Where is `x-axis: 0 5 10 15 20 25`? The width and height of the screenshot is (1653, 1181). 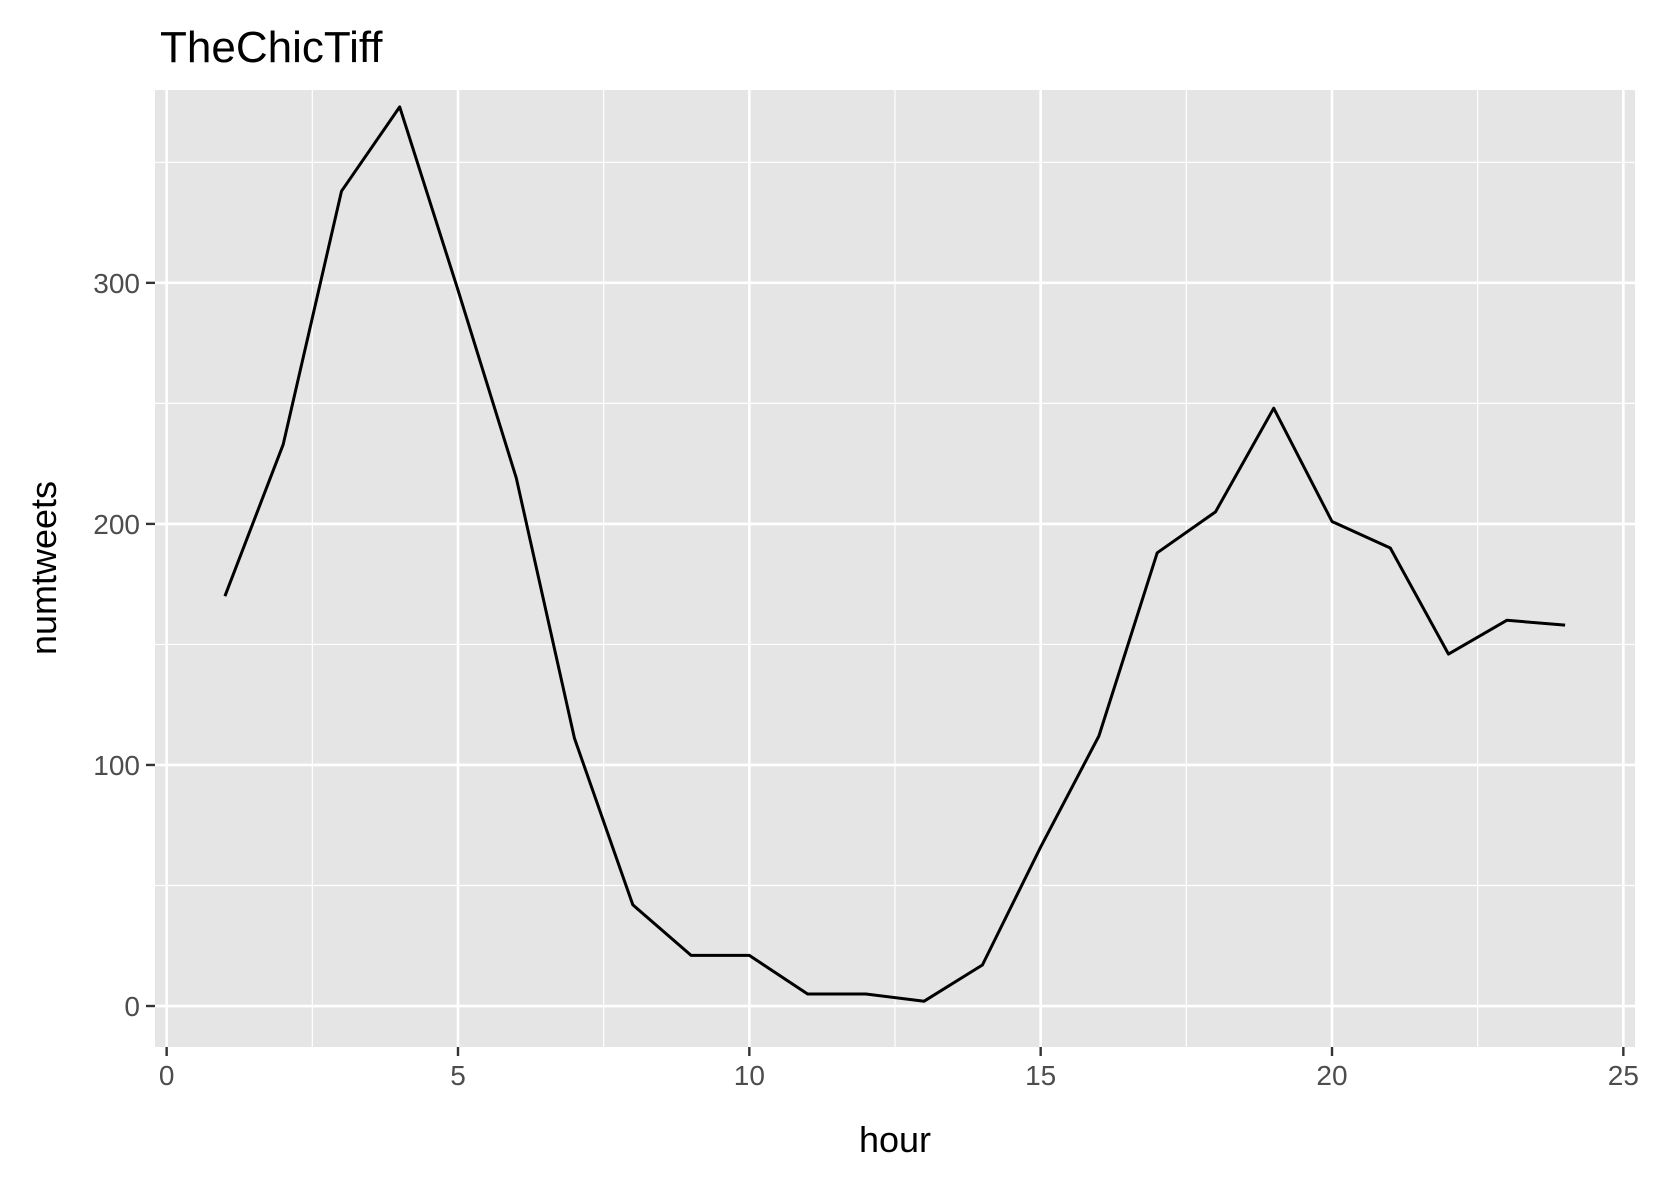 x-axis: 0 5 10 15 20 25 is located at coordinates (899, 1069).